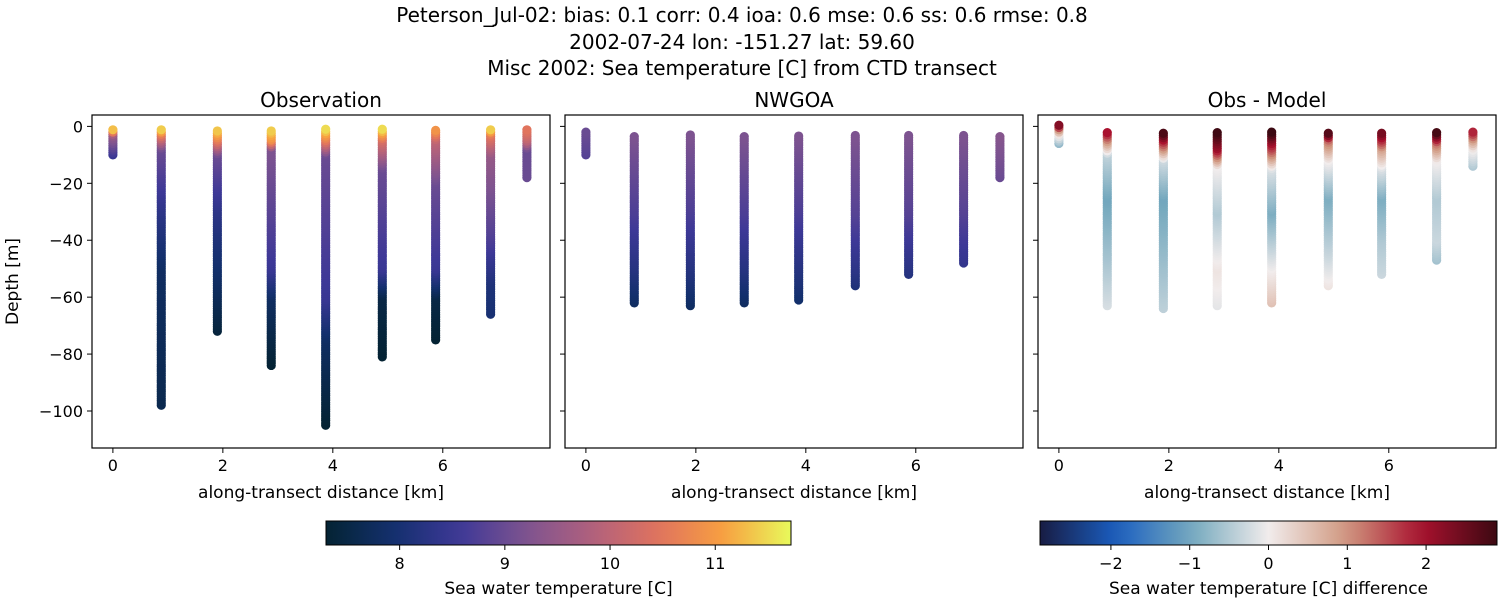 The image size is (1500, 600). I want to click on colorbar-thermal: 8 9 10 11 Sea water temperature [C], so click(558, 559).